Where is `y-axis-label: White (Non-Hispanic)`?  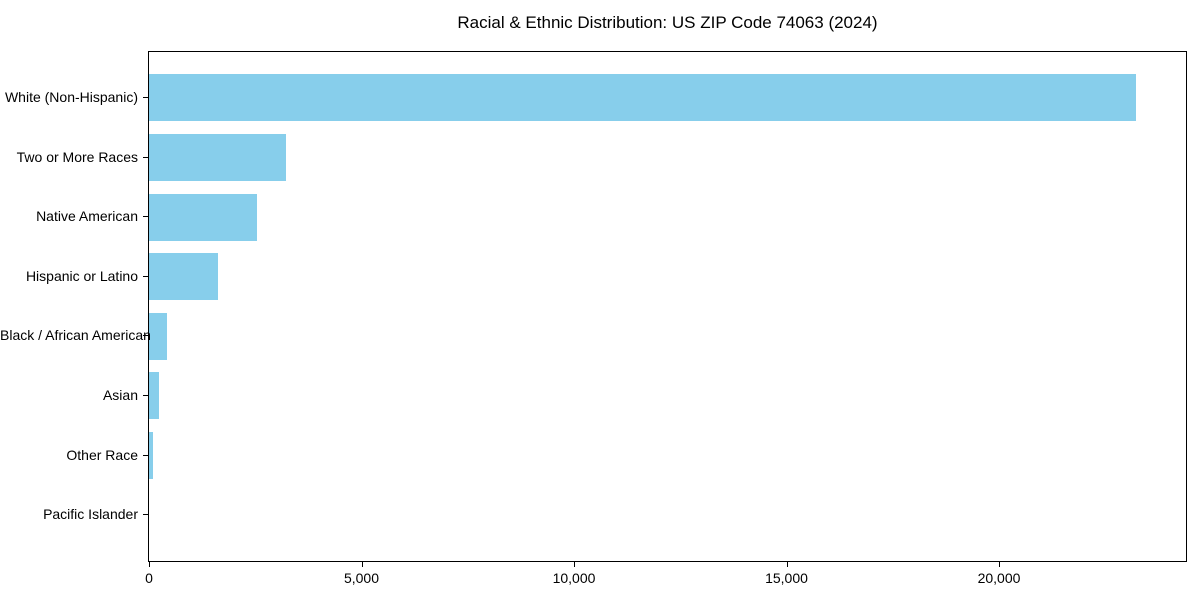
y-axis-label: White (Non-Hispanic) is located at coordinates (71, 96).